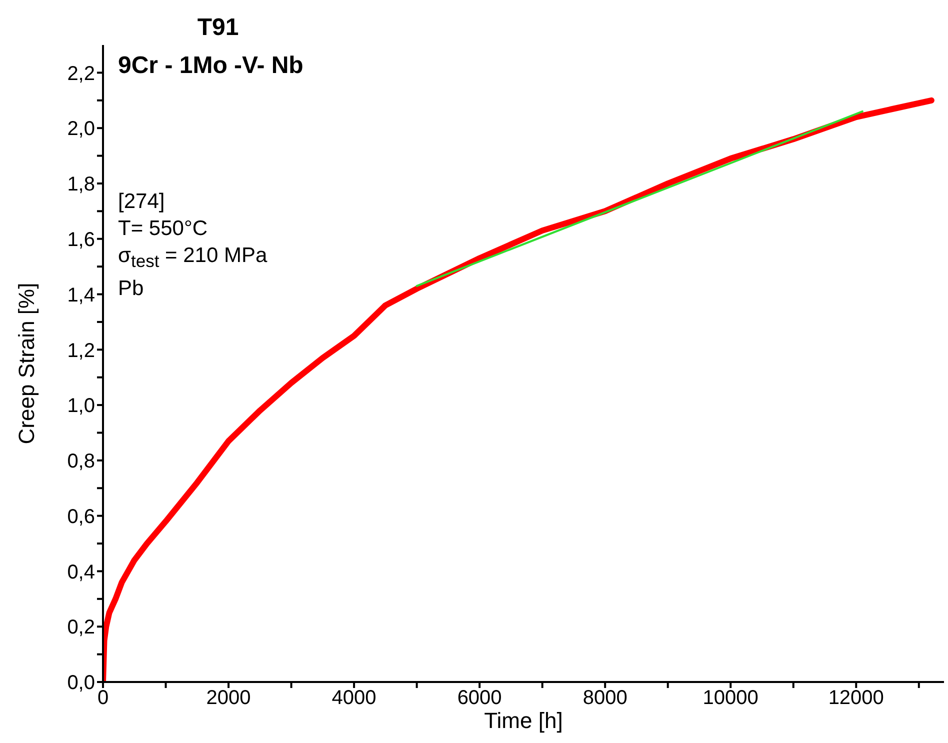 The width and height of the screenshot is (948, 743). I want to click on y-tick-label: 2,0, so click(81, 129).